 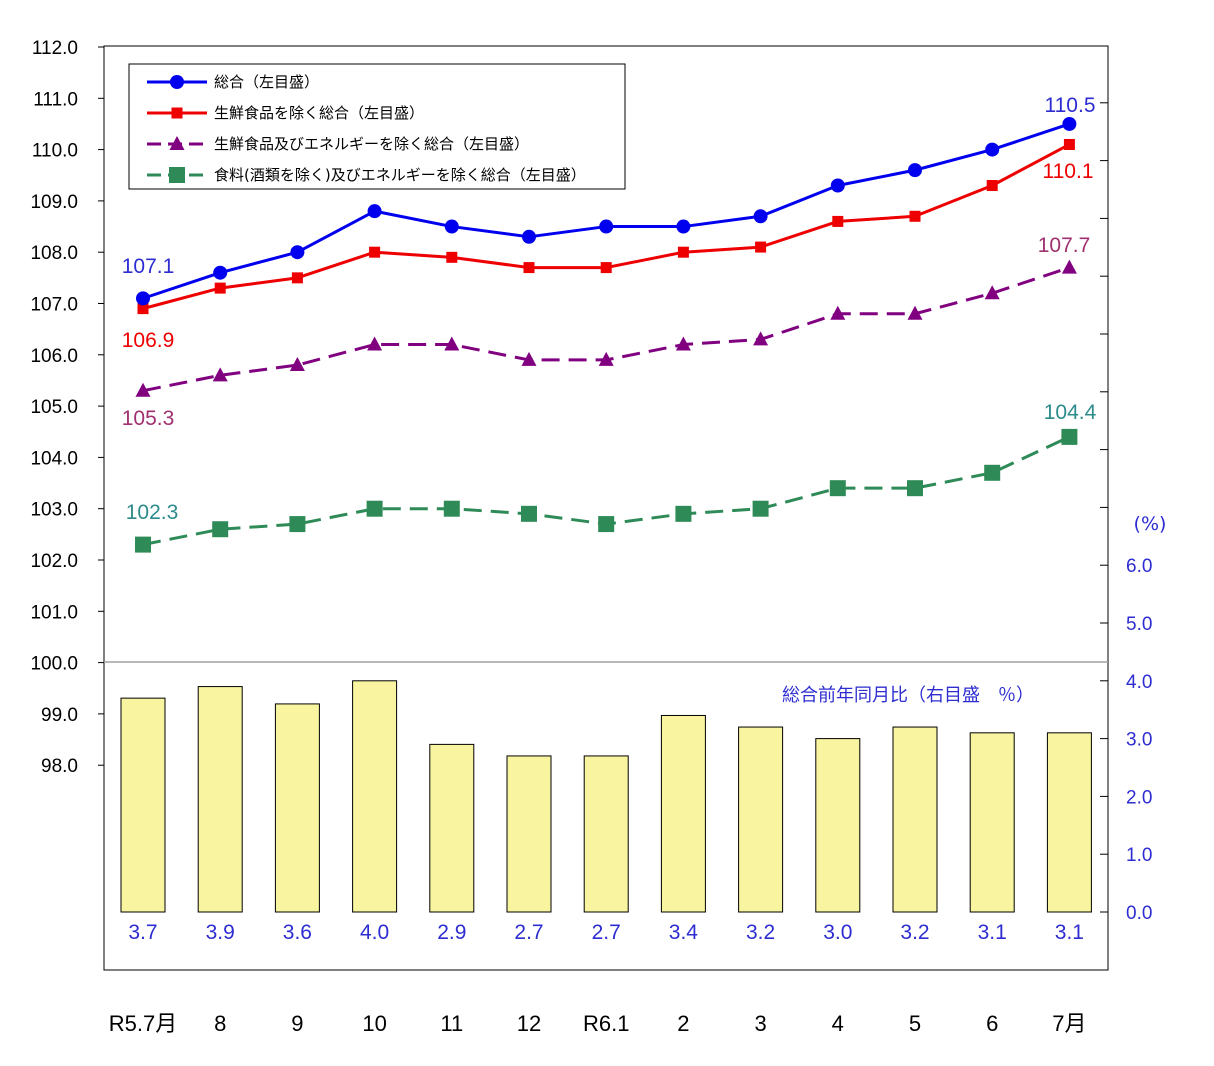 I want to click on left-tick-label: 112.0, so click(x=55, y=48).